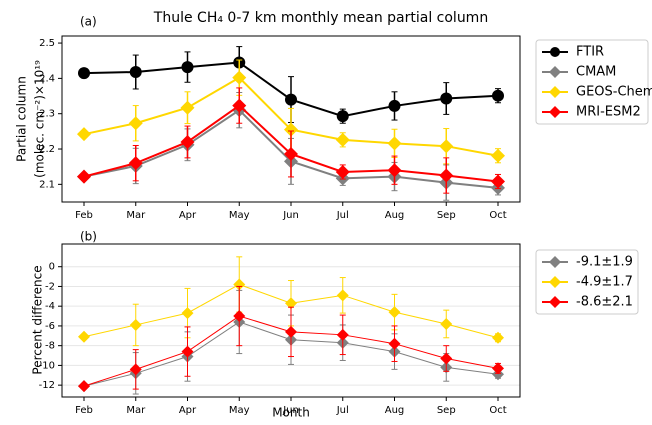 The width and height of the screenshot is (652, 425). I want to click on y-tick-label: 2.1, so click(47, 184).